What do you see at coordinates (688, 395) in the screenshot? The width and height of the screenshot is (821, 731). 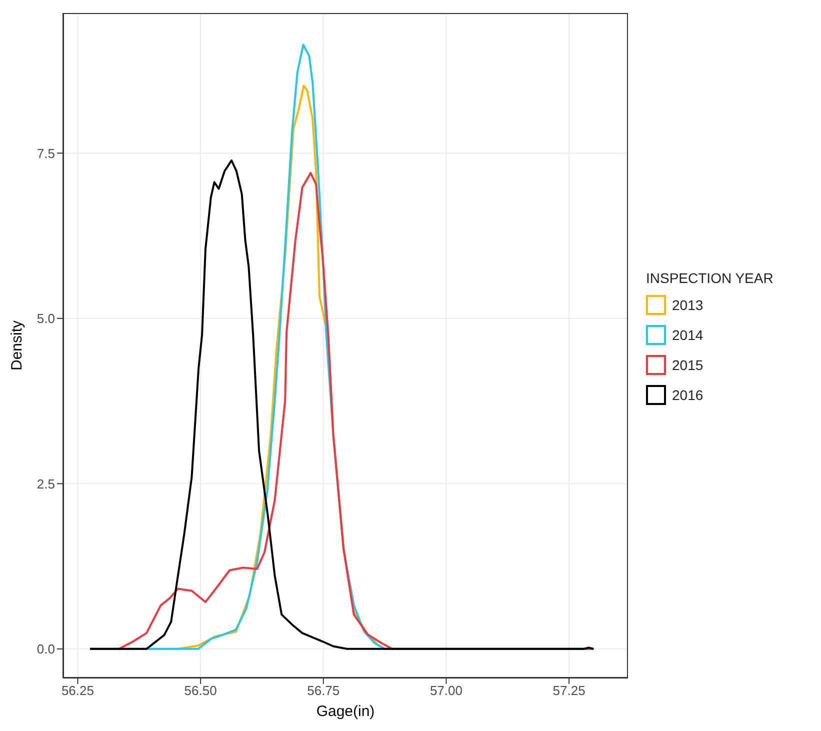 I see `legend-label: 2016` at bounding box center [688, 395].